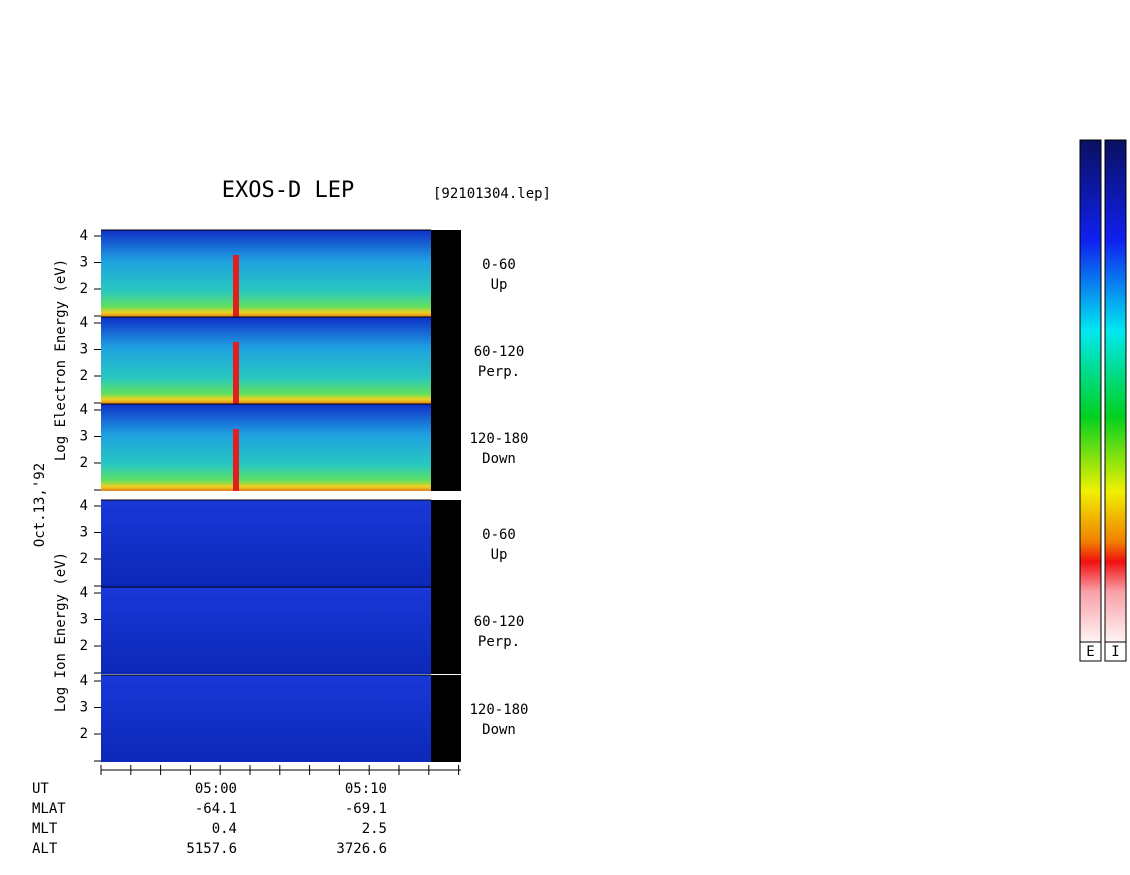 The image size is (1130, 875). I want to click on title: EXOS-D LEP, so click(288, 190).